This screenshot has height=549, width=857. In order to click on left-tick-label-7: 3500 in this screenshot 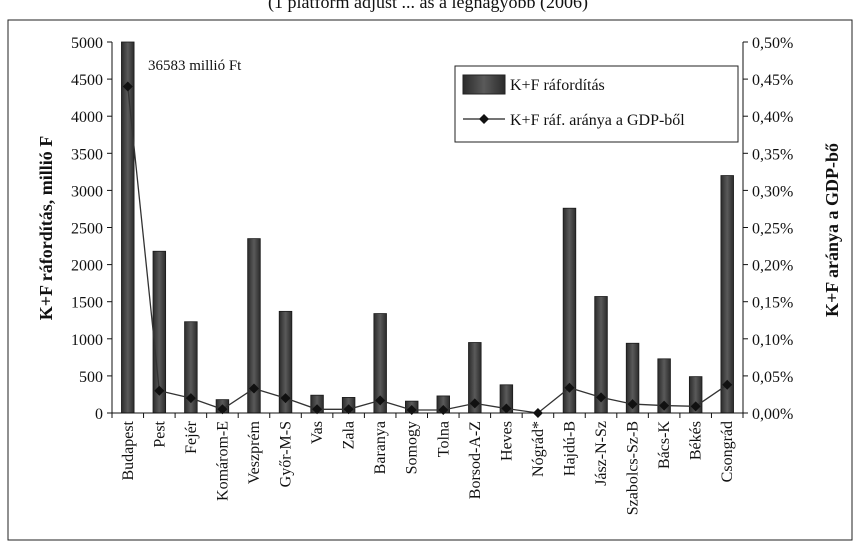, I will do `click(87, 154)`.